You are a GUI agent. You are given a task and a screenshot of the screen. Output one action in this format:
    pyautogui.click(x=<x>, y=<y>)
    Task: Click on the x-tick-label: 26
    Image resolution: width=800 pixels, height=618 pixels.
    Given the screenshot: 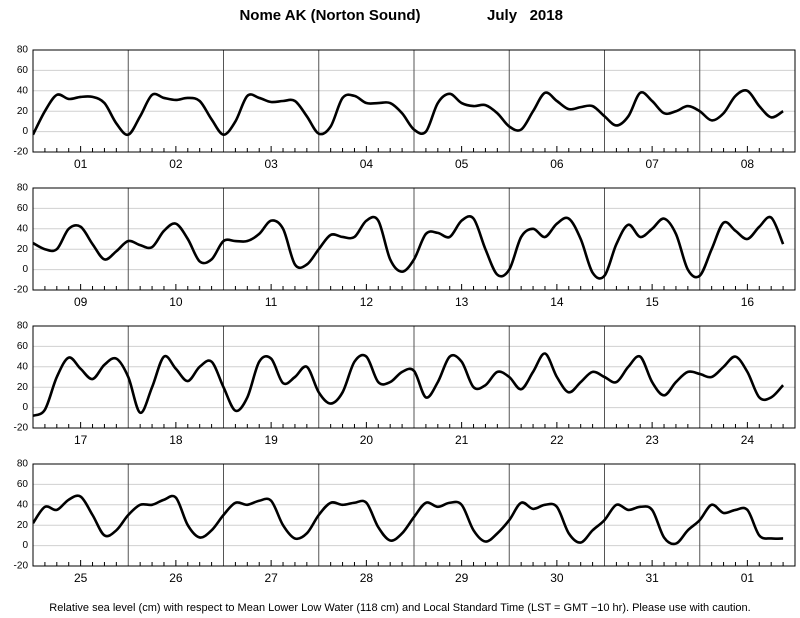 What is the action you would take?
    pyautogui.click(x=176, y=578)
    